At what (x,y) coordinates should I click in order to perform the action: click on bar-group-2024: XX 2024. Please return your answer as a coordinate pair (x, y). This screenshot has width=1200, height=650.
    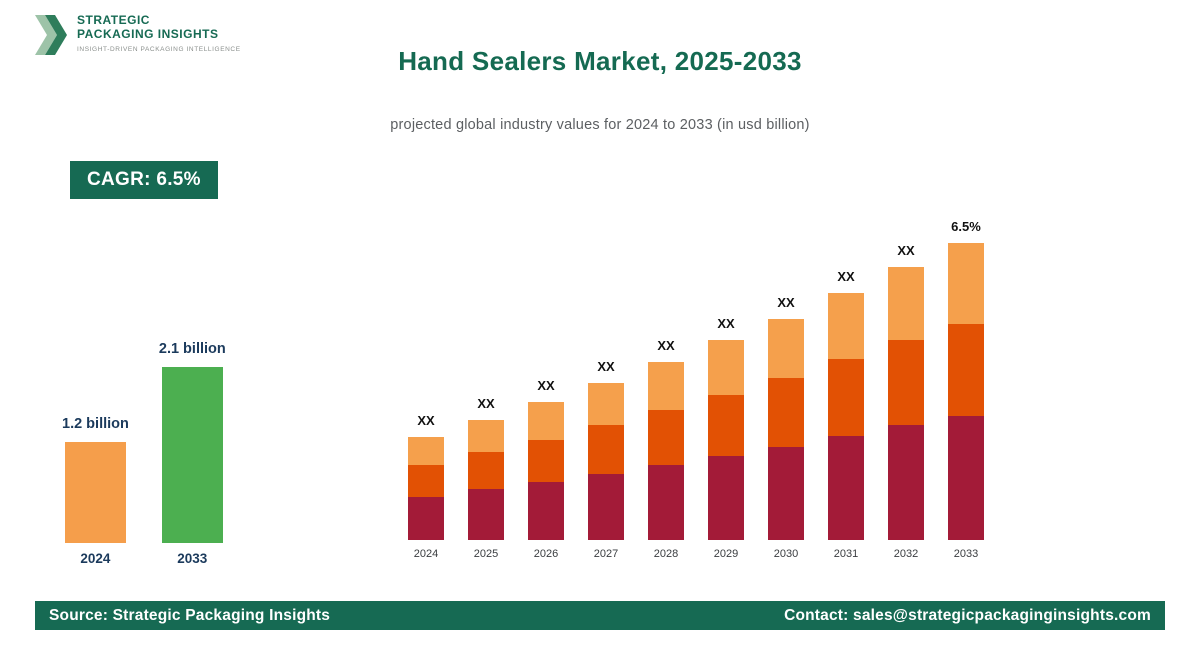
    Looking at the image, I should click on (426, 486).